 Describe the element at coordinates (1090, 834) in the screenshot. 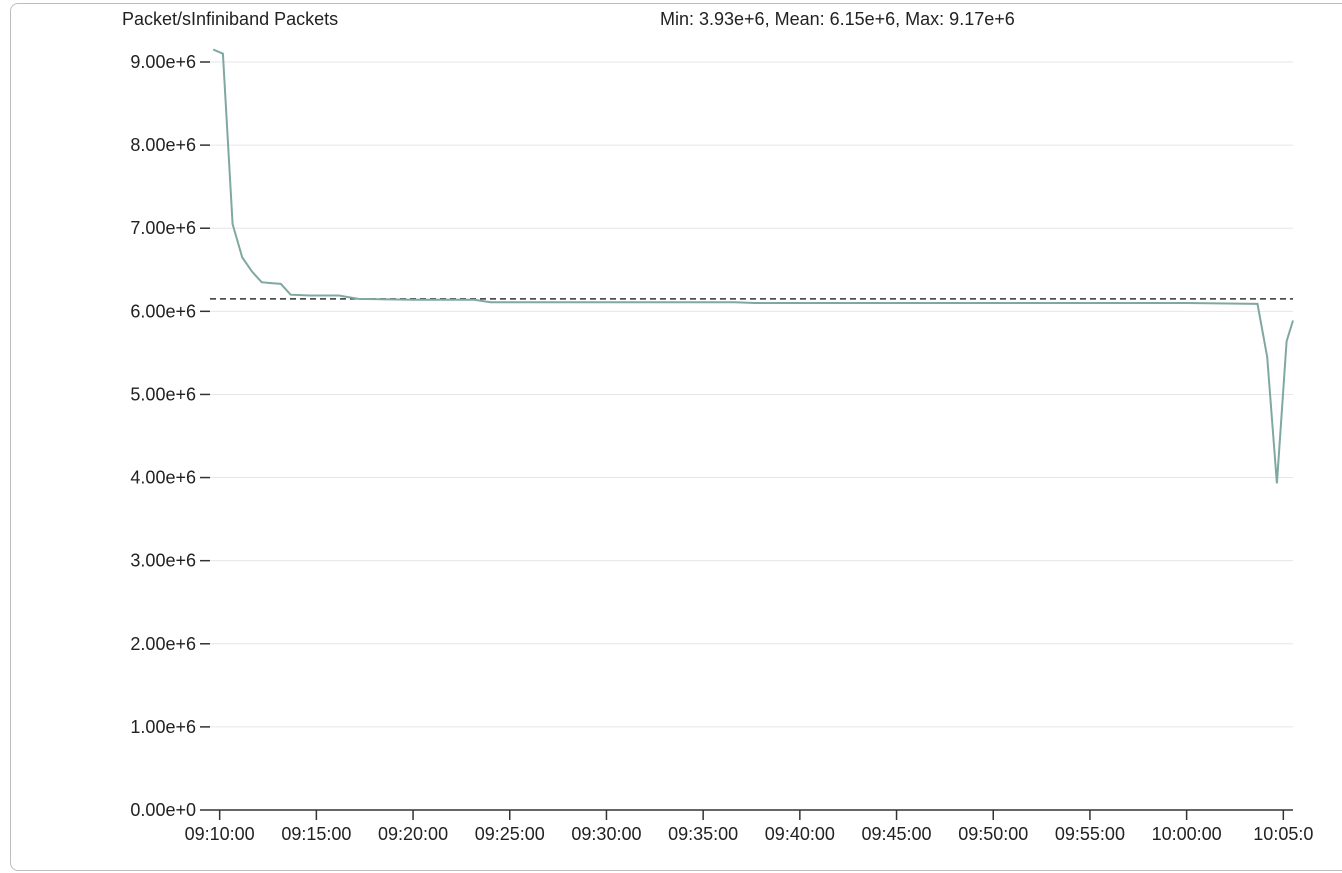

I see `x-tick-label: 09:55:00` at that location.